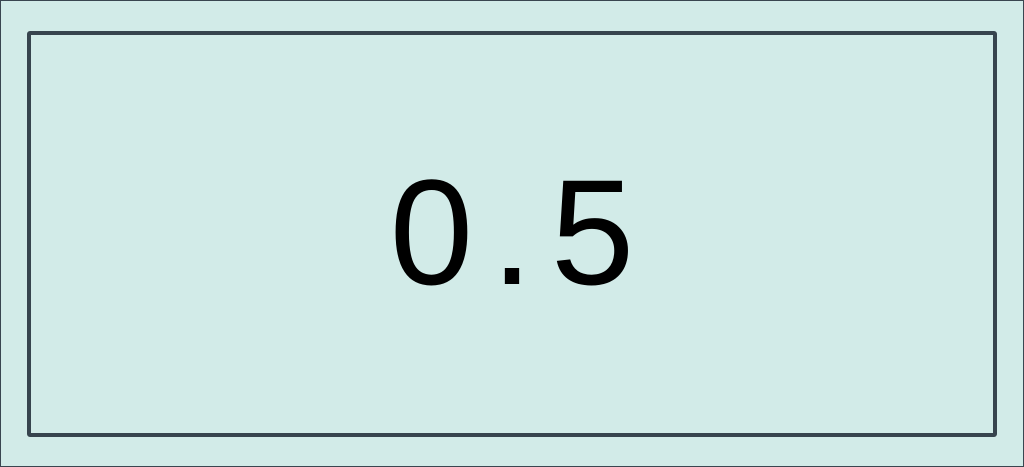  Describe the element at coordinates (521, 232) in the screenshot. I see `value-readout: 0.5` at that location.